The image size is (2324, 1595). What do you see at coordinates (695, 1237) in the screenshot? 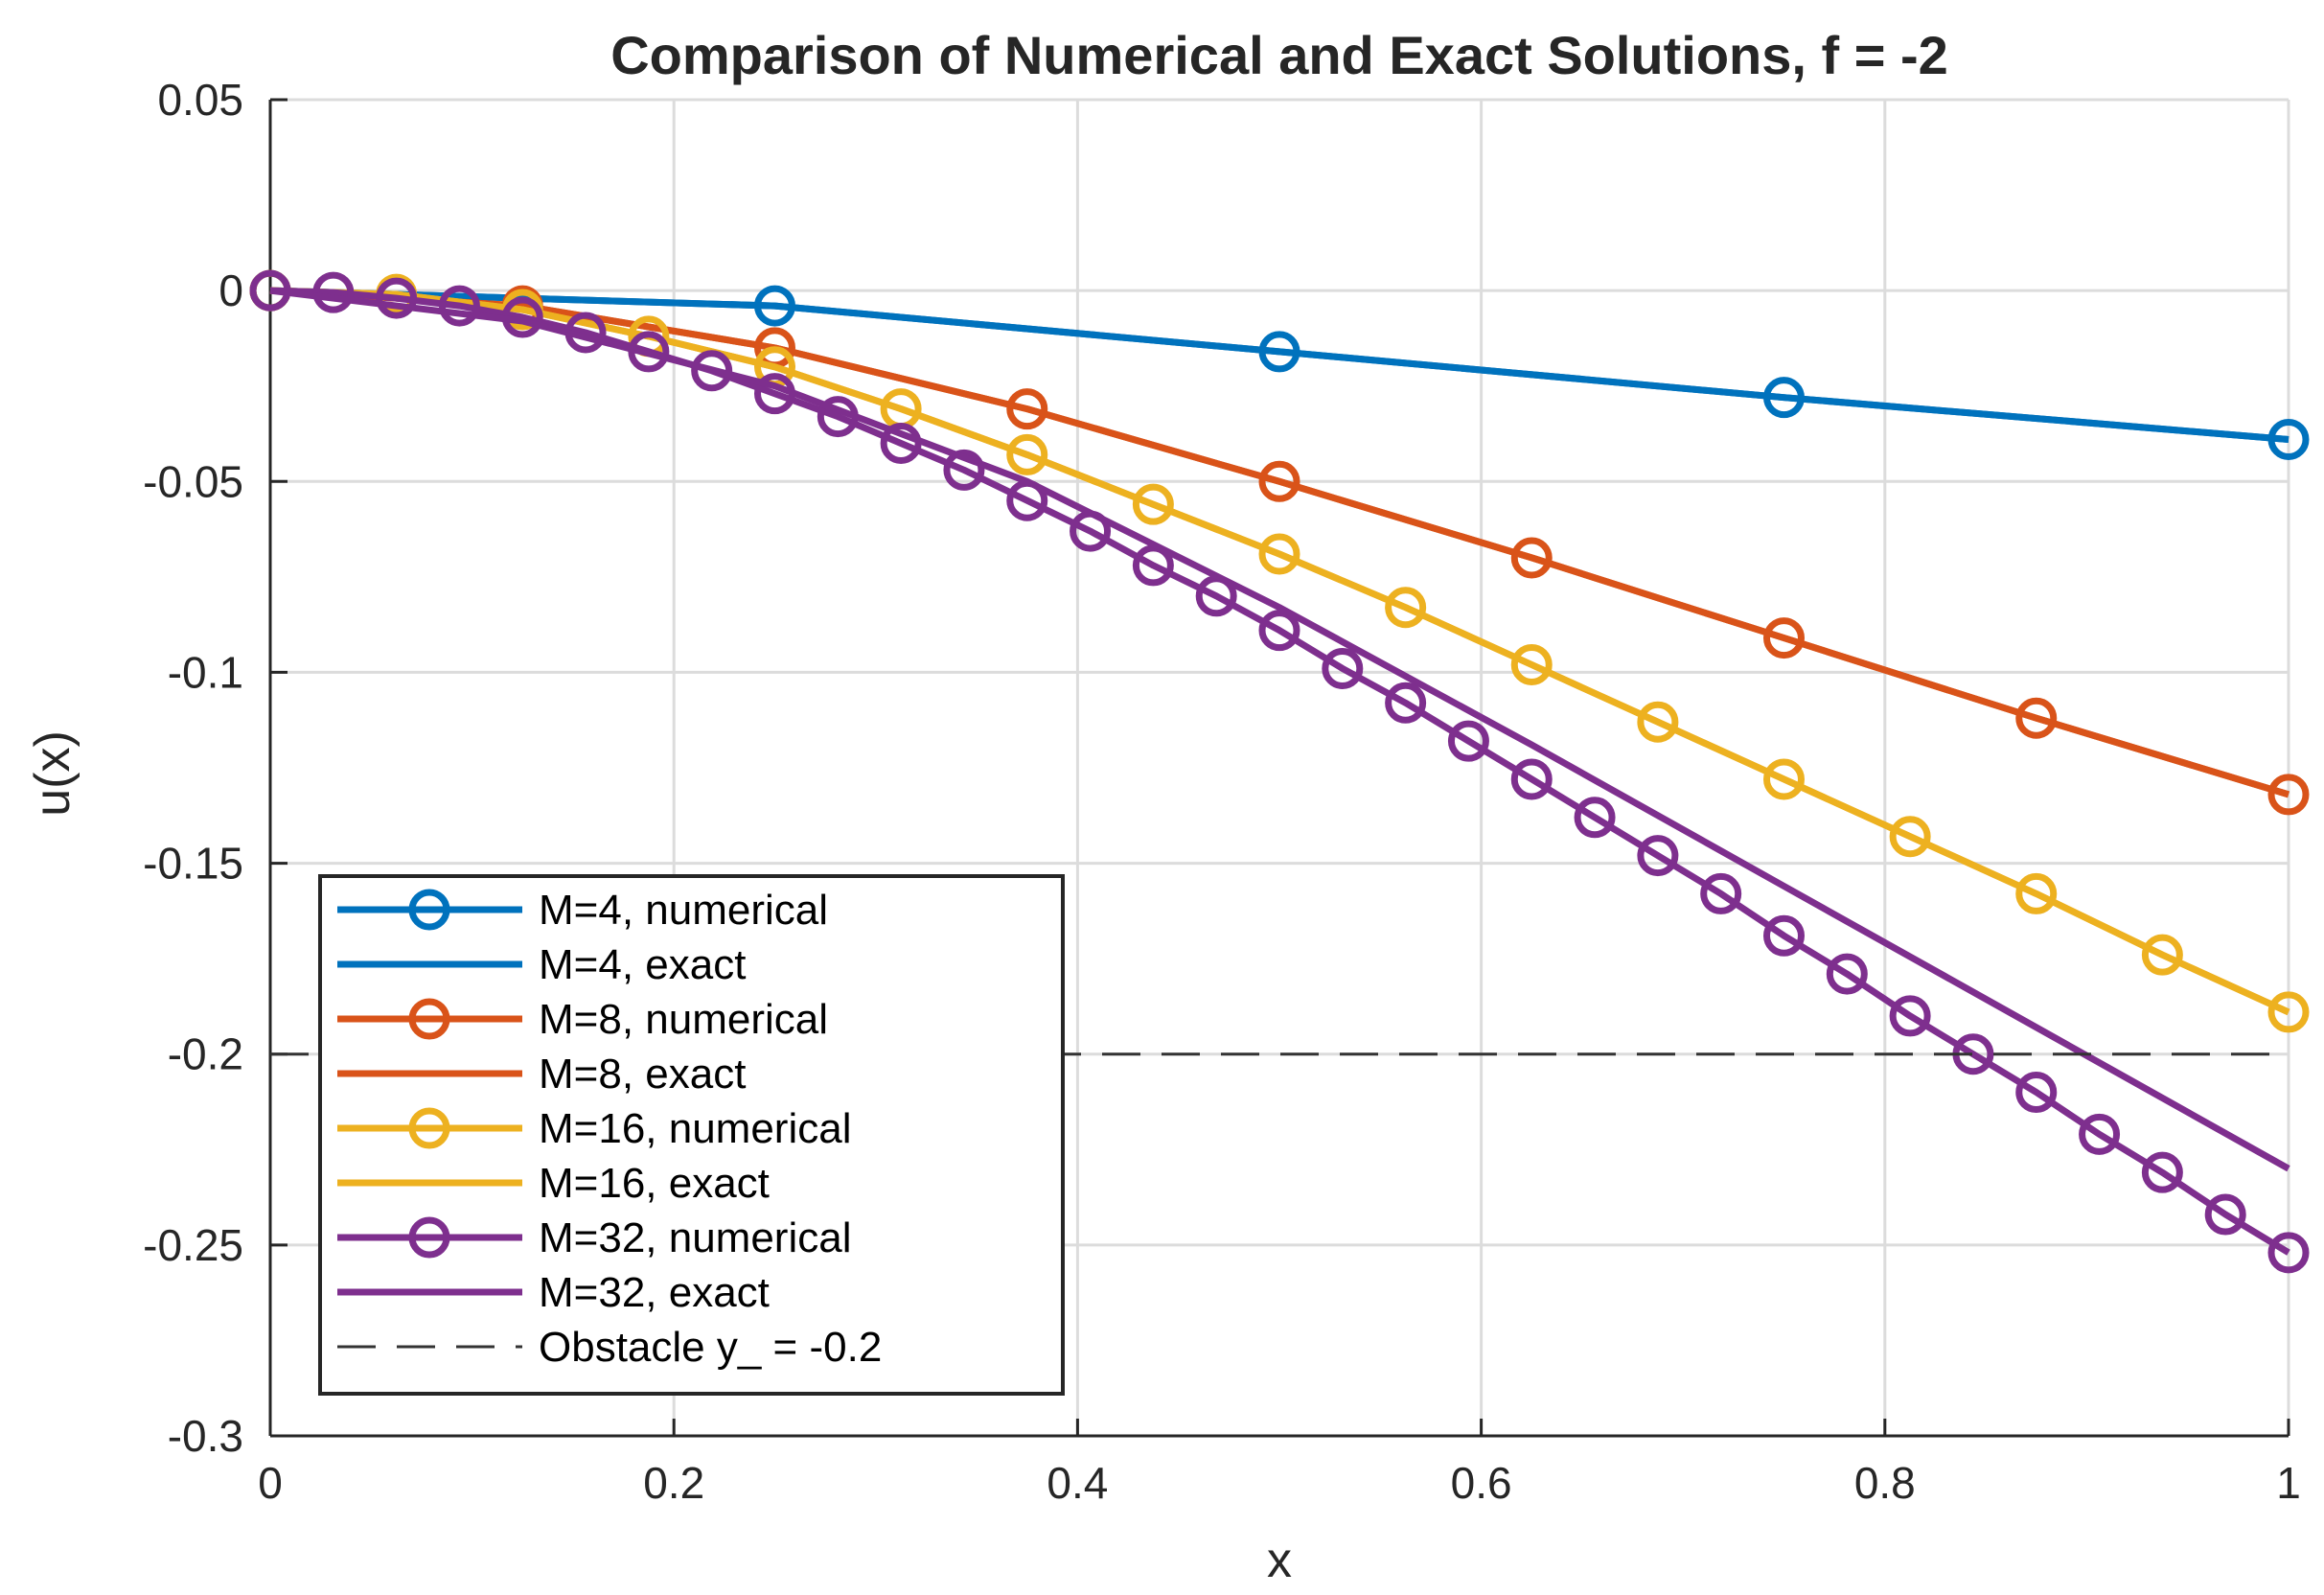
I see `legend-label: M=32, numerical` at bounding box center [695, 1237].